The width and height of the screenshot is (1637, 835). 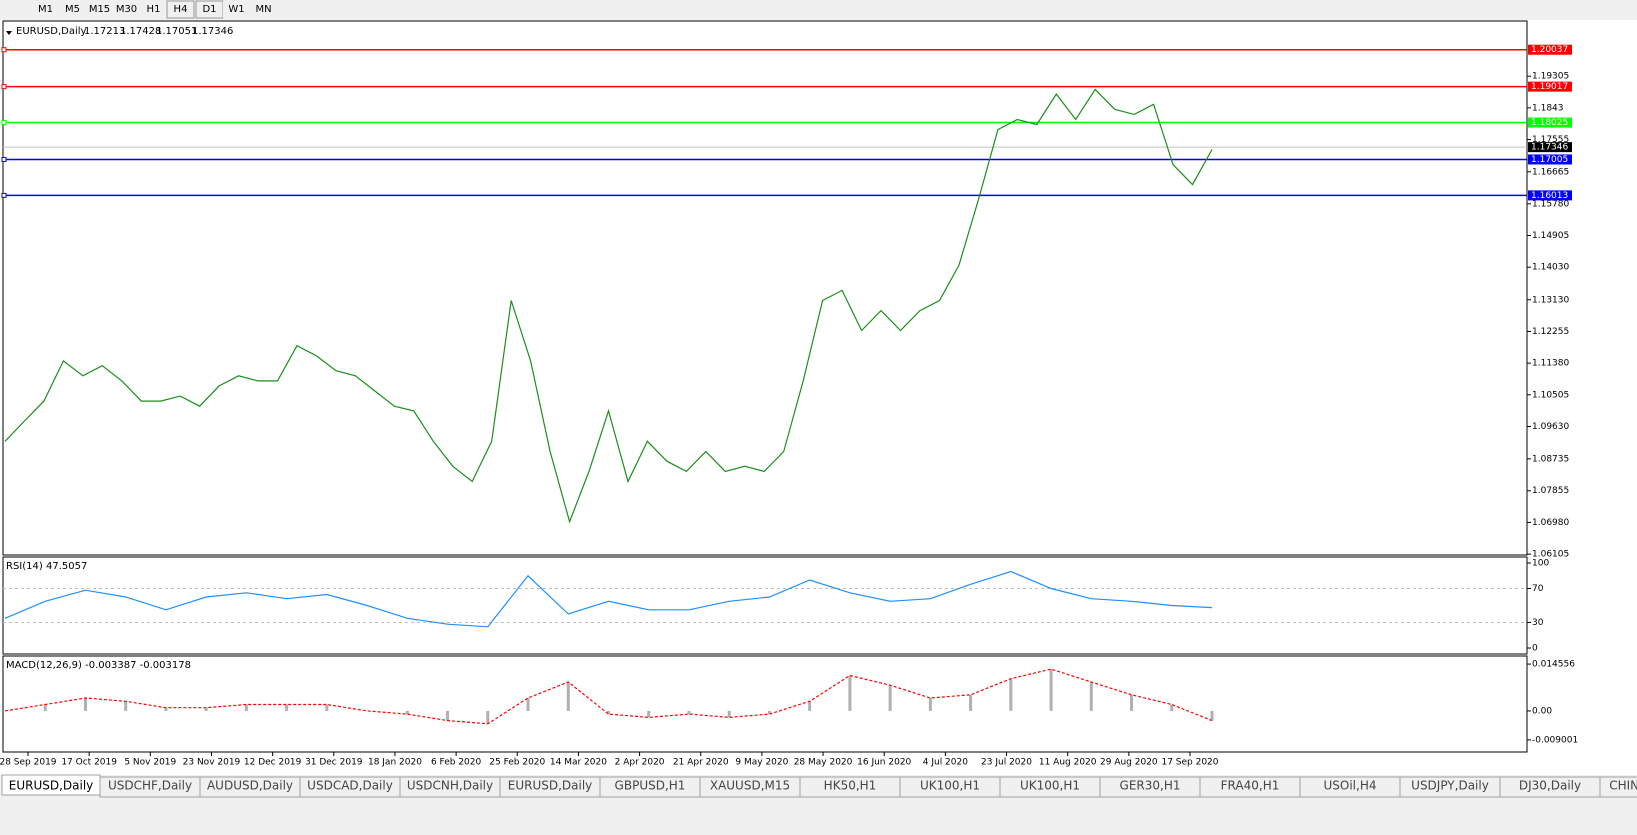 What do you see at coordinates (140, 31) in the screenshot?
I see `ohlc-value: 1.17428` at bounding box center [140, 31].